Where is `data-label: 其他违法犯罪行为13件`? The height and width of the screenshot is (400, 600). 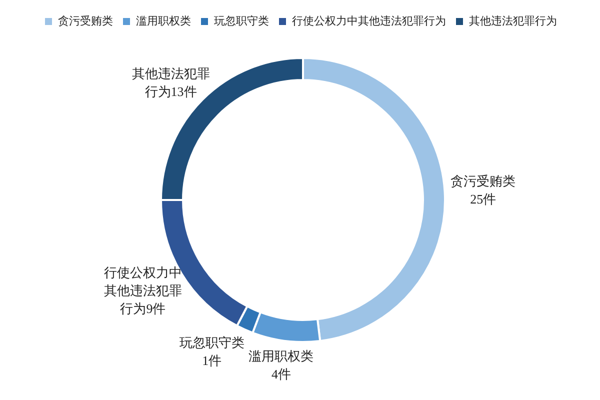
data-label: 其他违法犯罪行为13件 is located at coordinates (171, 83).